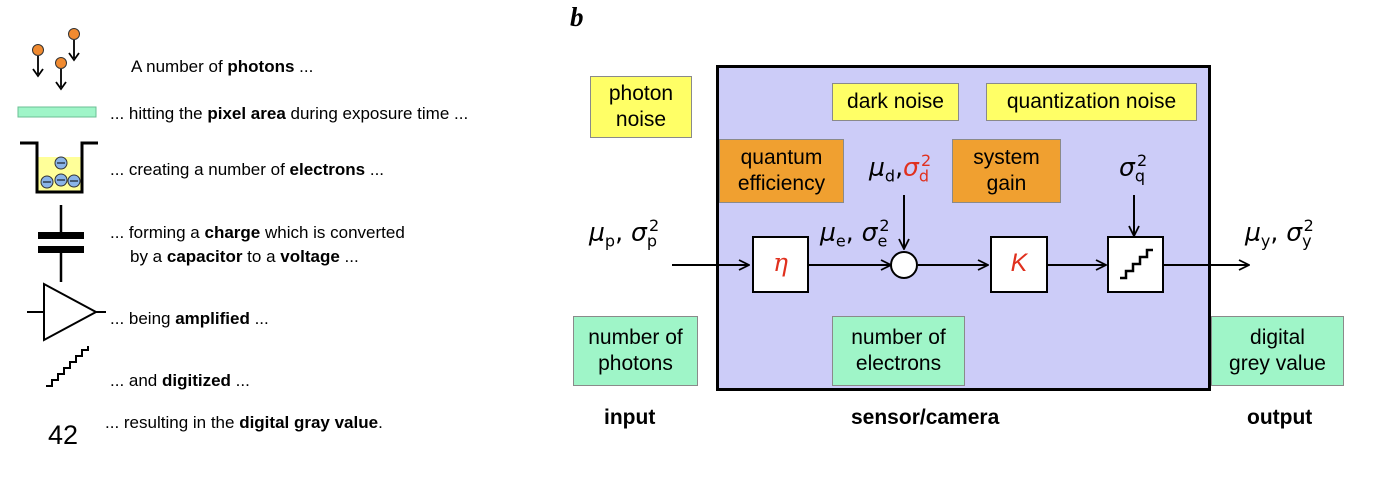 Image resolution: width=1392 pixels, height=480 pixels. Describe the element at coordinates (1277, 351) in the screenshot. I see `digital-grey-value-box: digital grey value` at that location.